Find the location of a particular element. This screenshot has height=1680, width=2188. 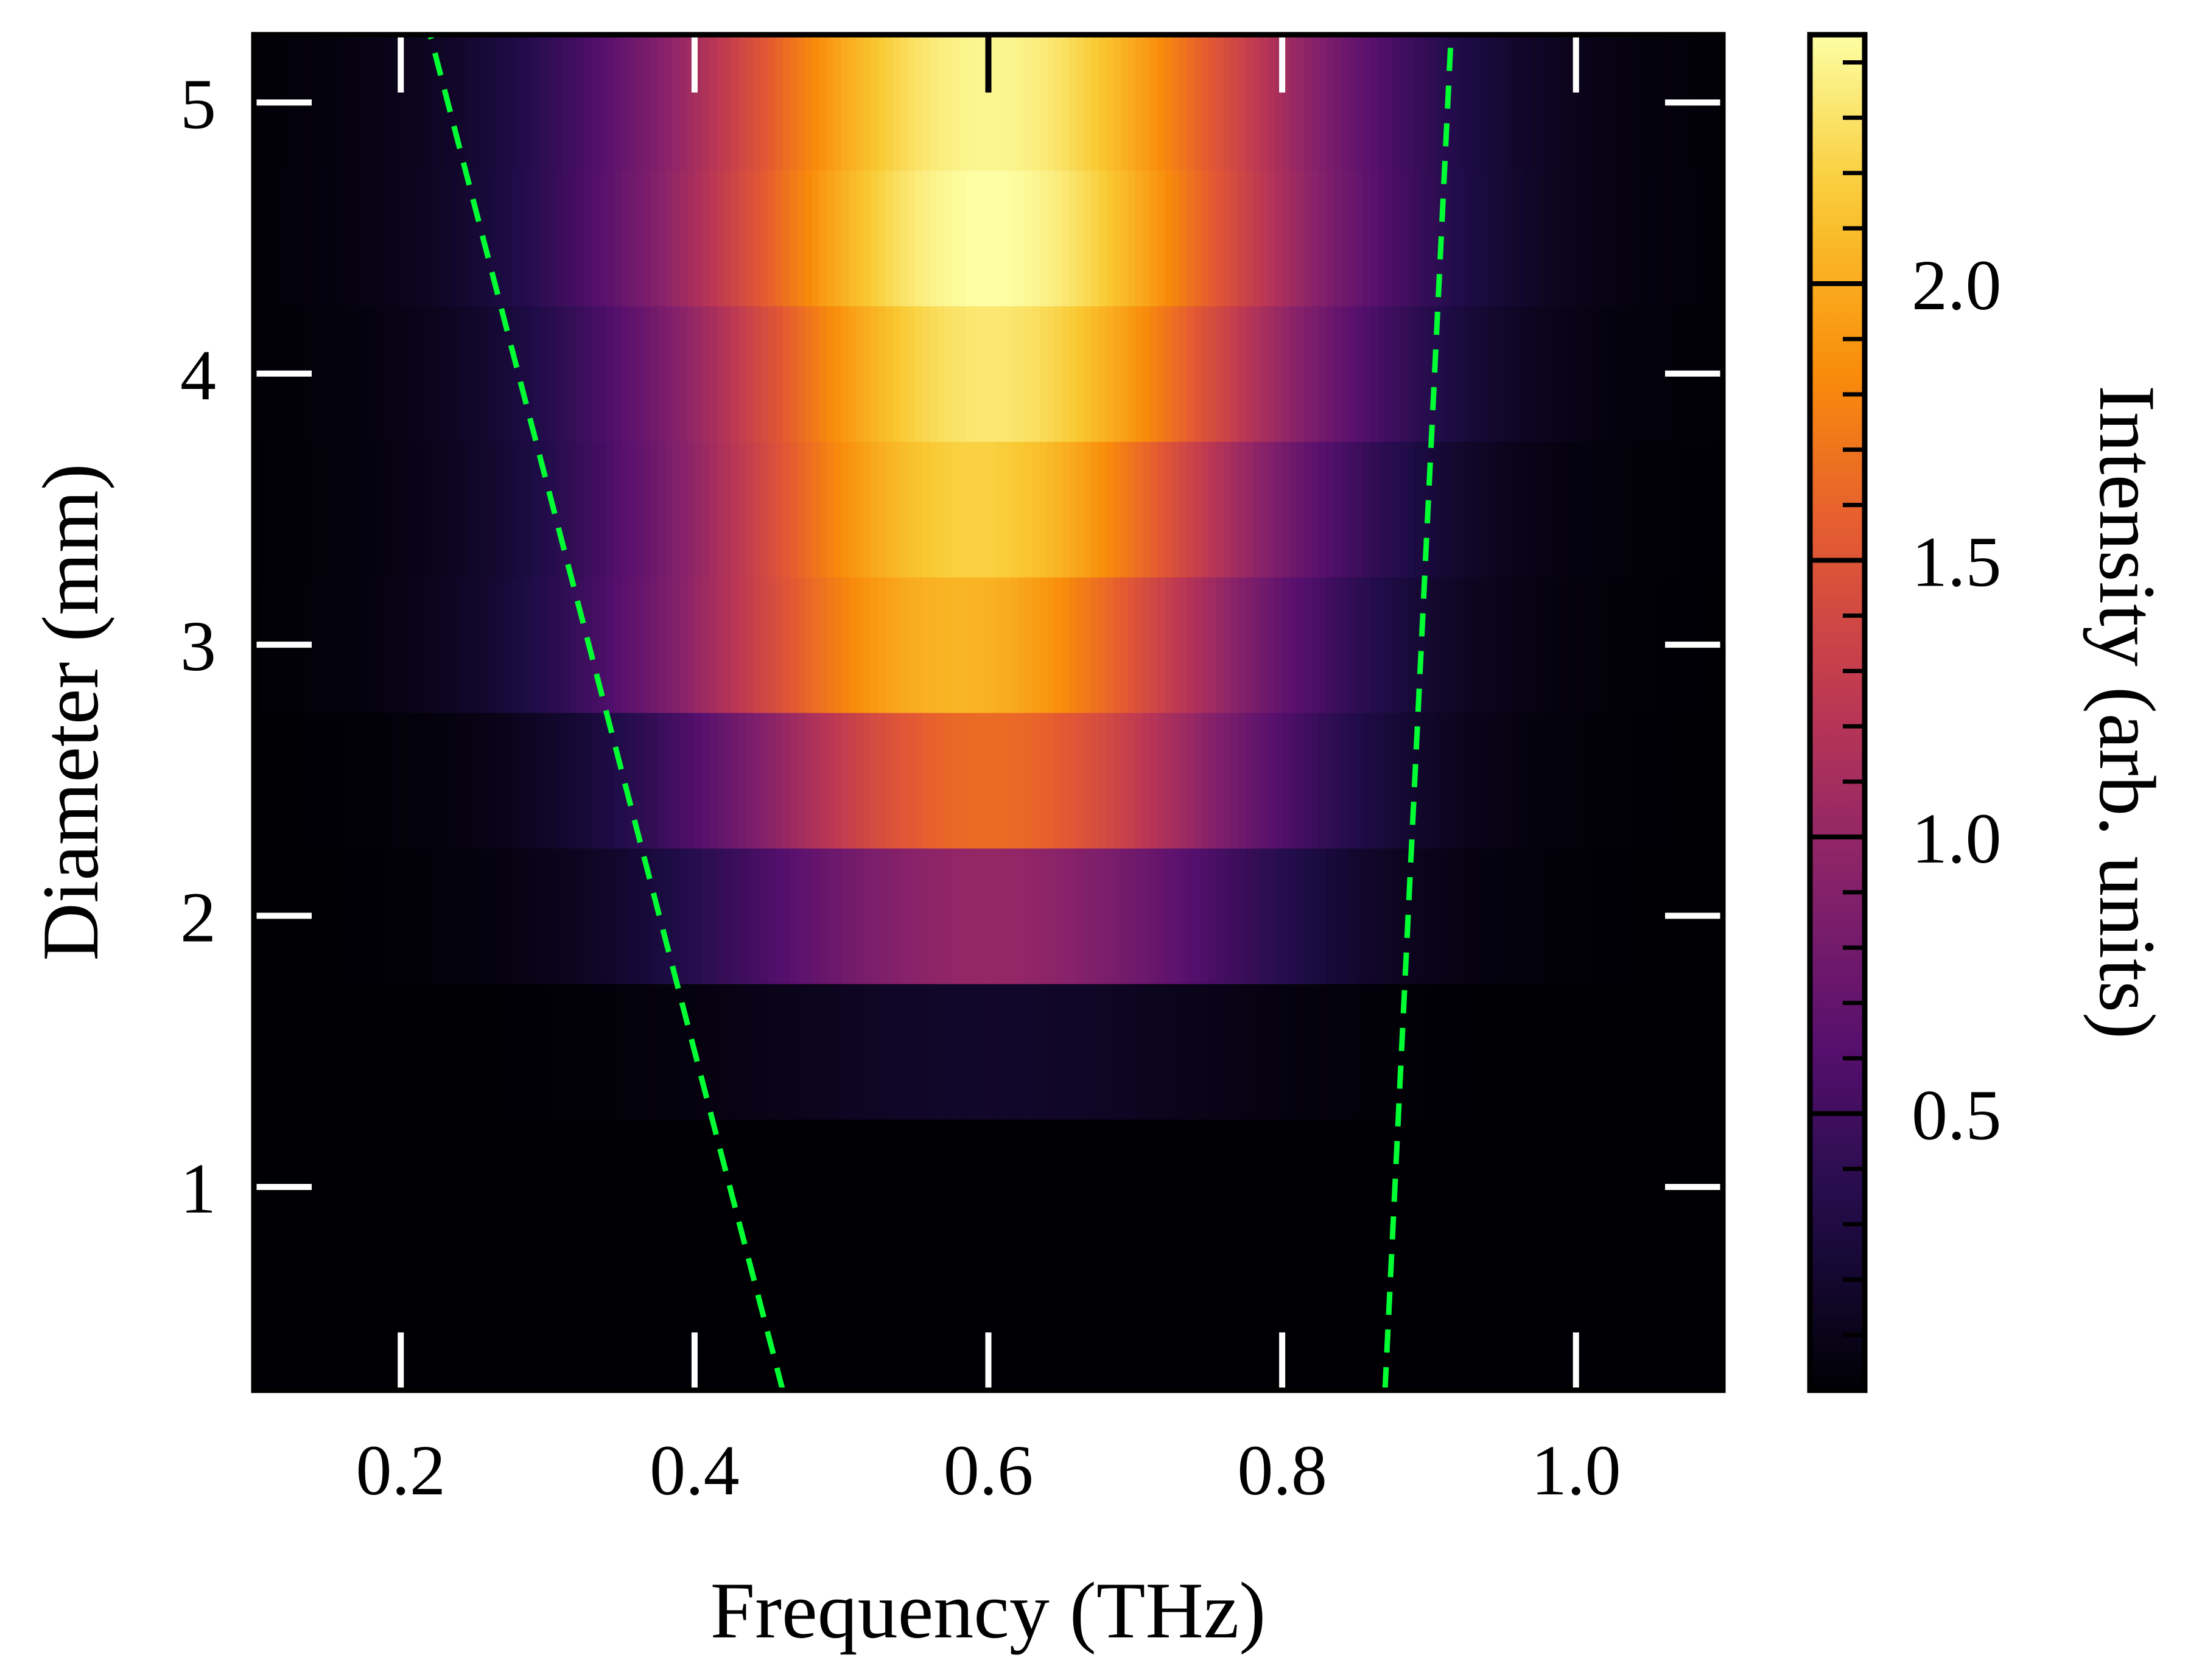

x-tick-label: 0.2 is located at coordinates (401, 1470).